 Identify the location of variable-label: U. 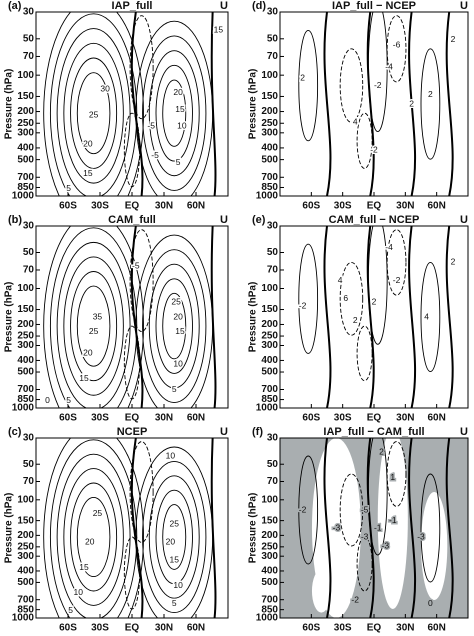
(464, 432).